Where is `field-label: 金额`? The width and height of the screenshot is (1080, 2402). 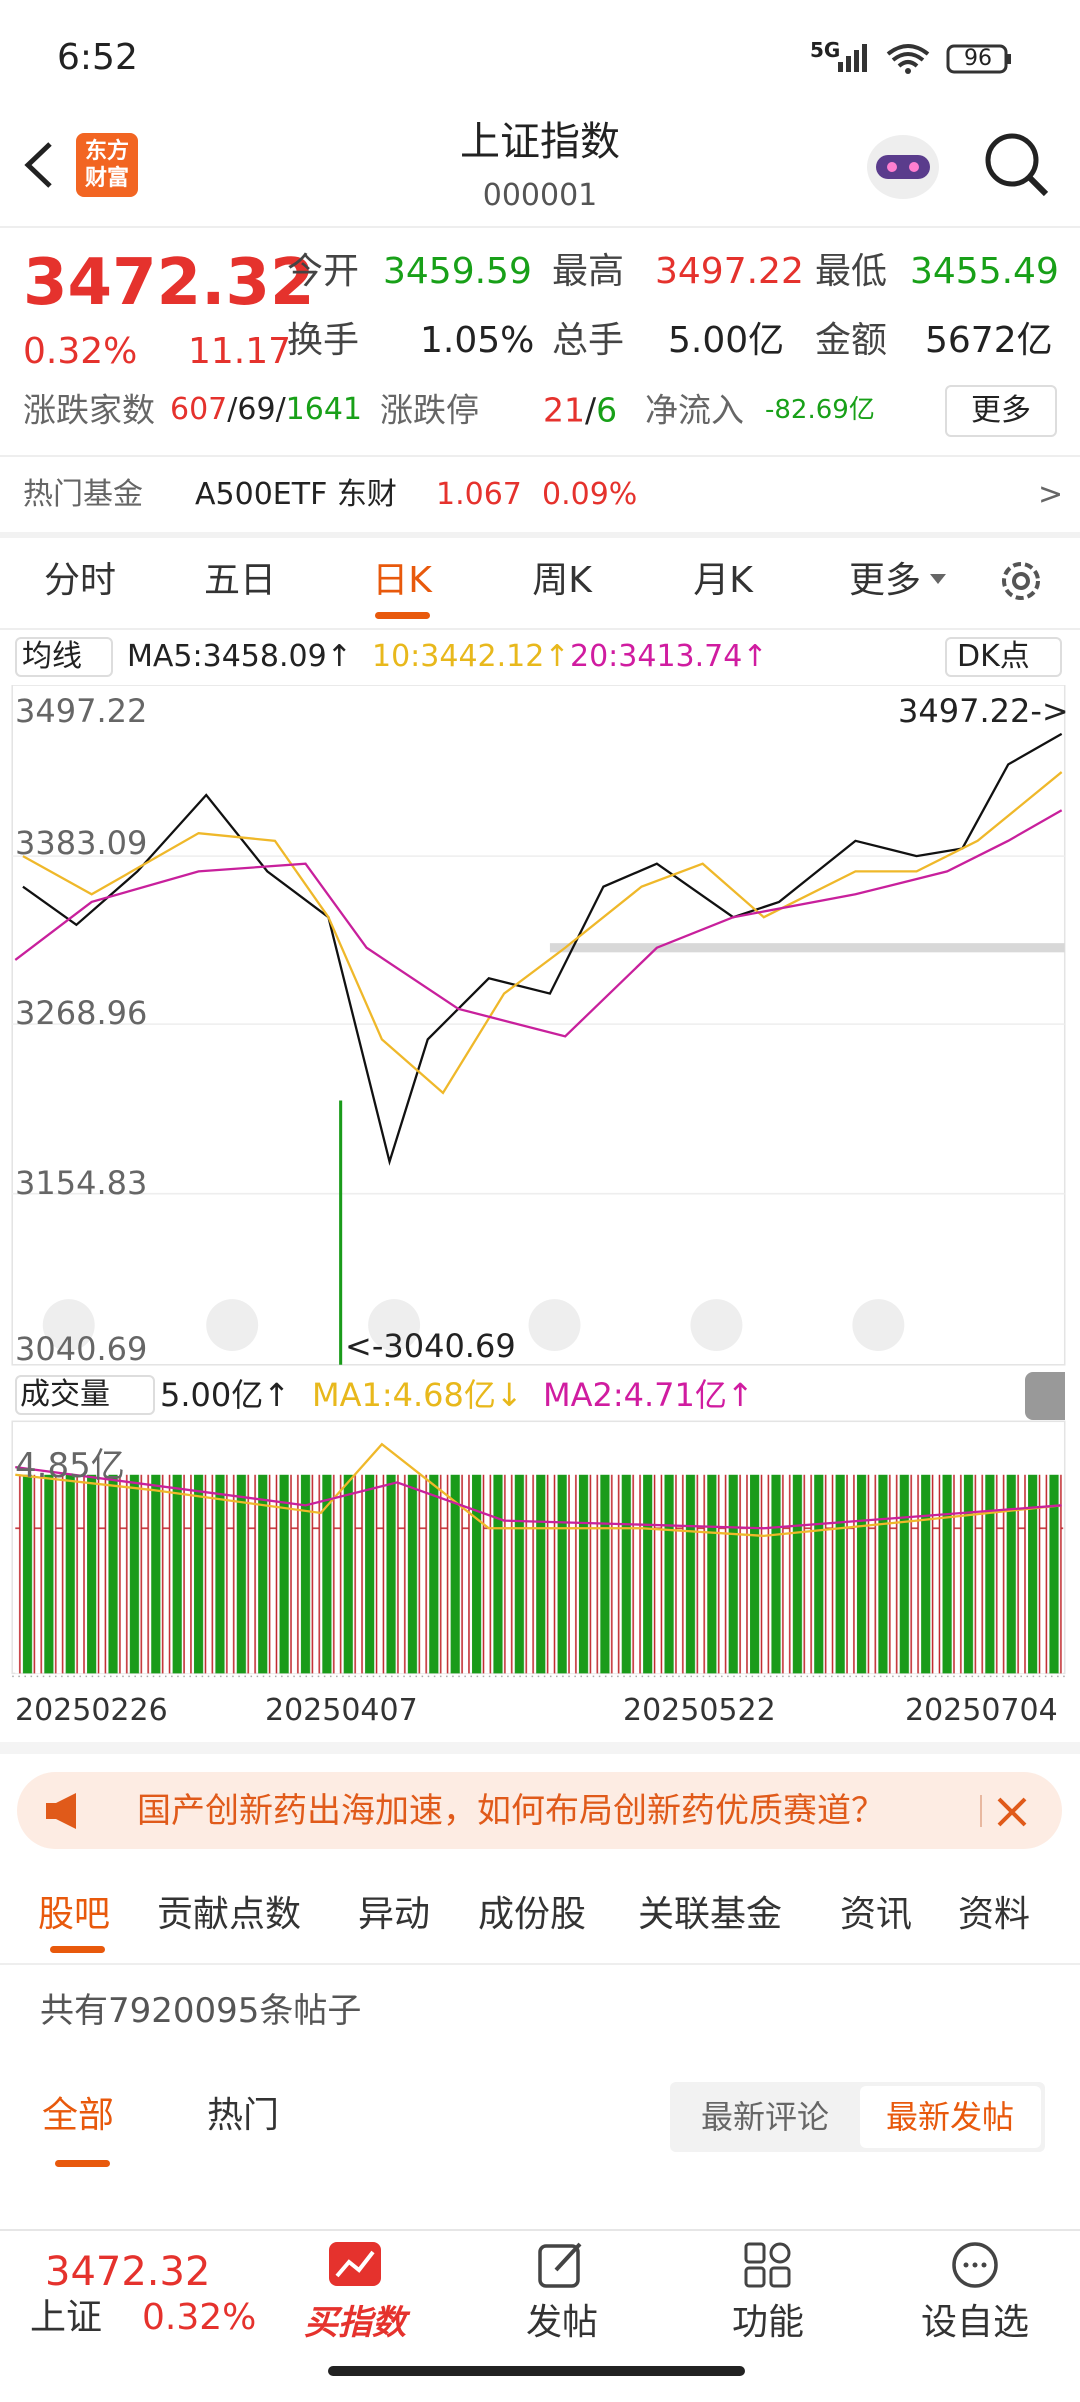
field-label: 金额 is located at coordinates (851, 340).